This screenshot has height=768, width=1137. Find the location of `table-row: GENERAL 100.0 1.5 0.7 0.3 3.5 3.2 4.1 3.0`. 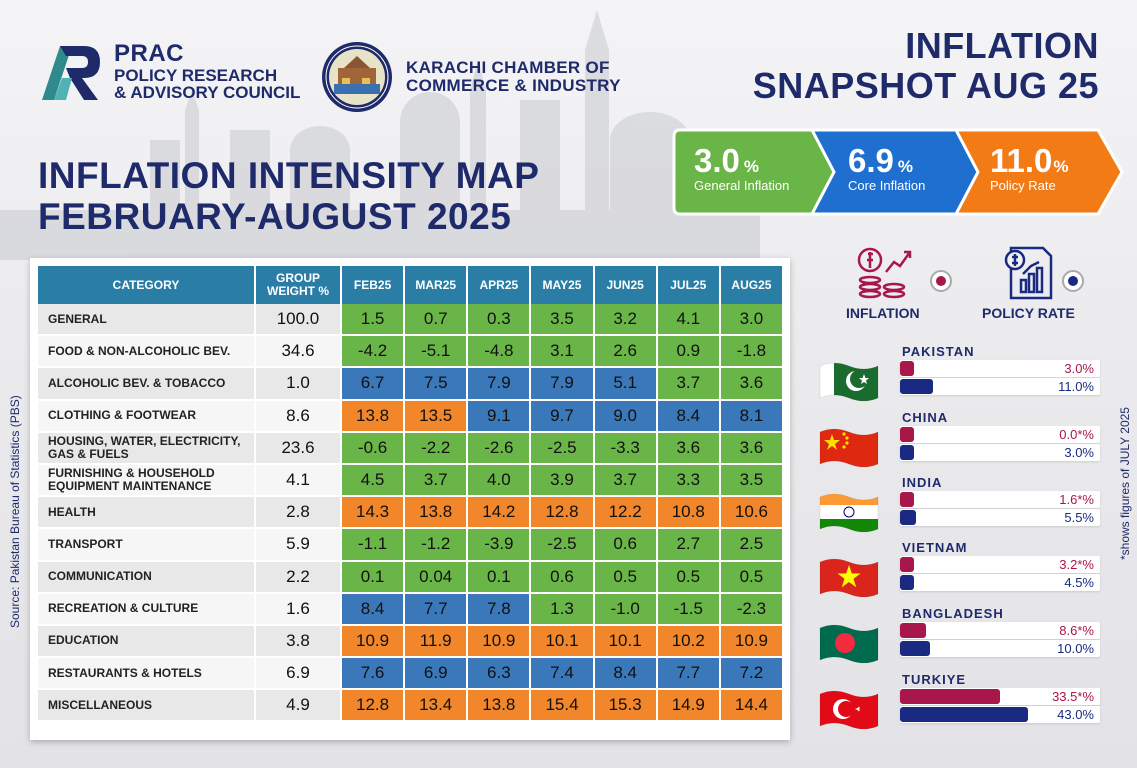

table-row: GENERAL 100.0 1.5 0.7 0.3 3.5 3.2 4.1 3.0 is located at coordinates (411, 320).